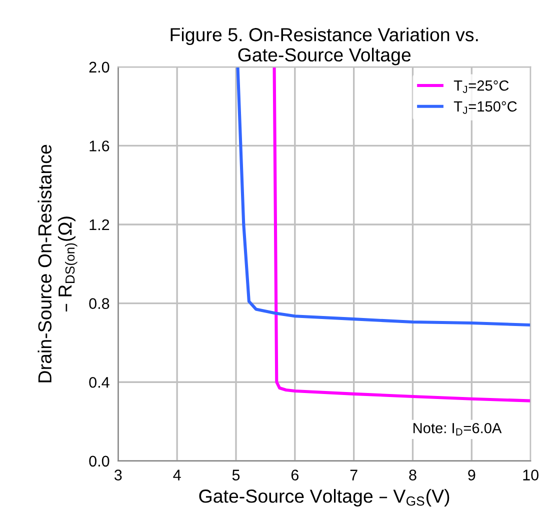 Image resolution: width=547 pixels, height=531 pixels. I want to click on legend-label: T$_{J}$=25°C, so click(481, 86).